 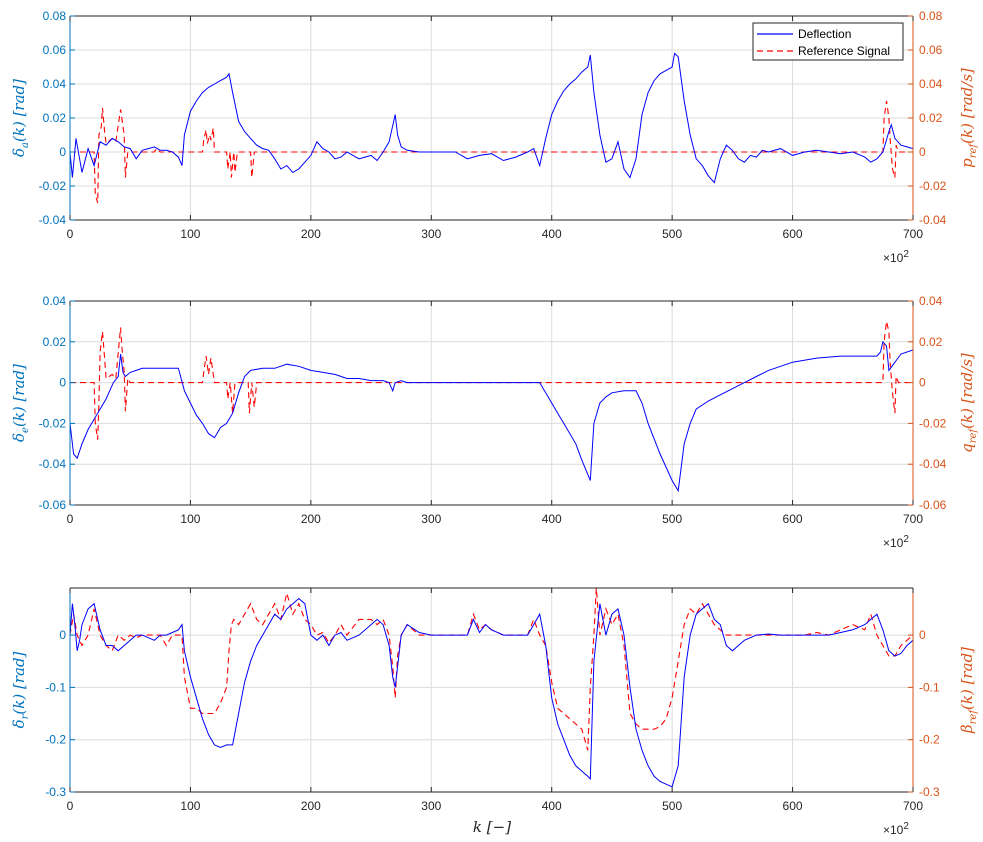 I want to click on legend: Deflection Reference Signal, so click(x=828, y=41).